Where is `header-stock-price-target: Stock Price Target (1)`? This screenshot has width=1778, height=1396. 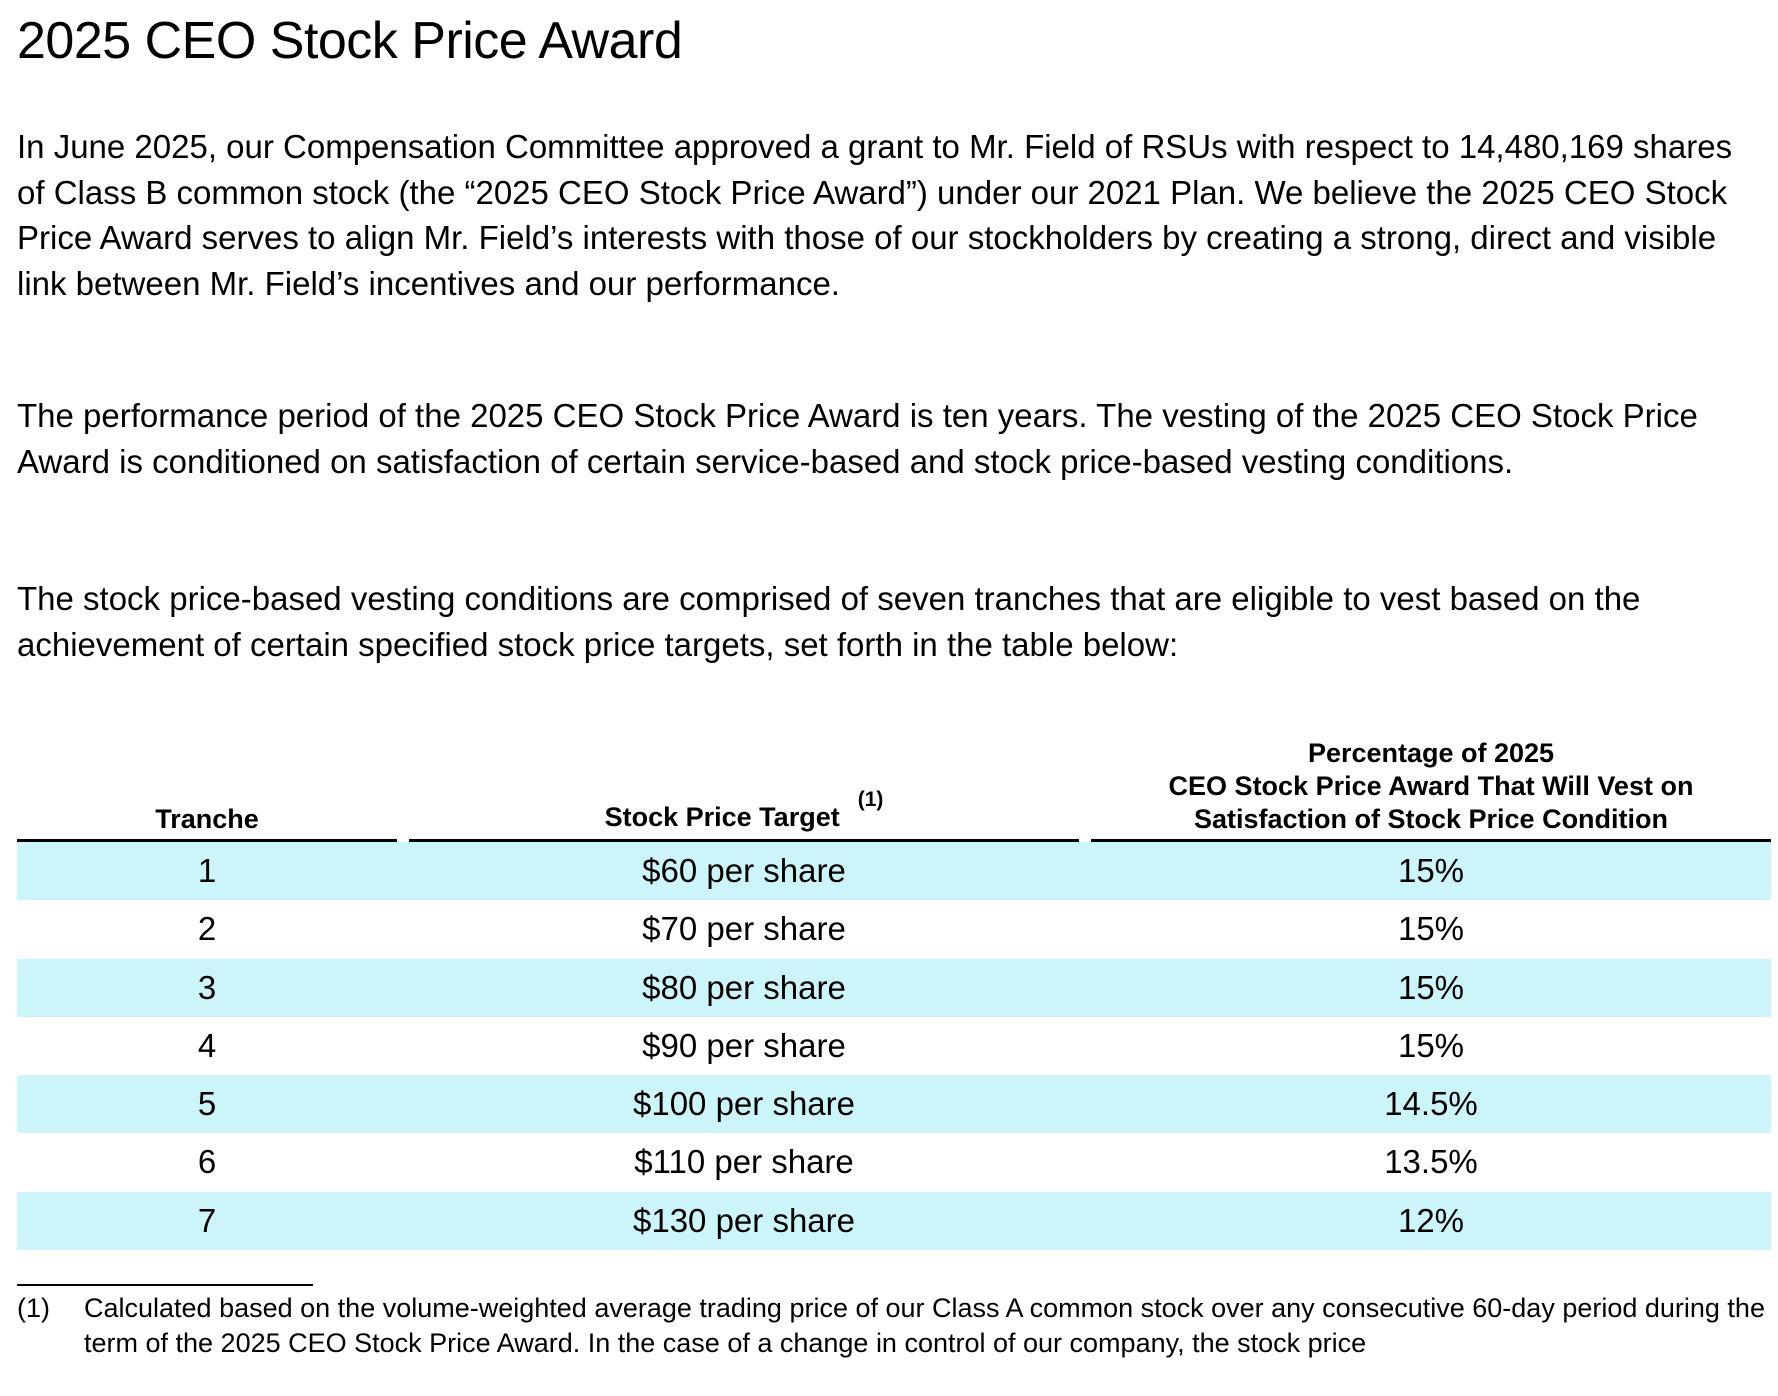 header-stock-price-target: Stock Price Target (1) is located at coordinates (744, 812).